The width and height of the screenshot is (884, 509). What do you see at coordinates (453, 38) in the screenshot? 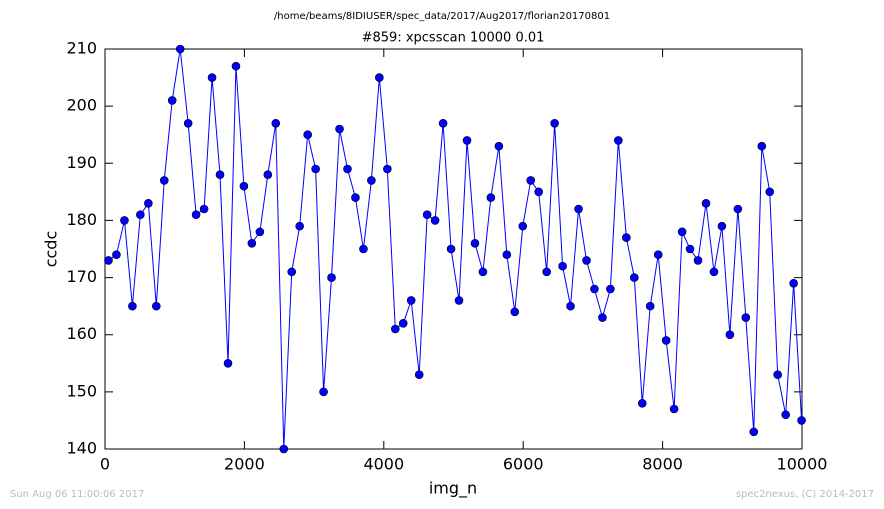
I see `chart-title: #859: xpcsscan 10000 0.01` at bounding box center [453, 38].